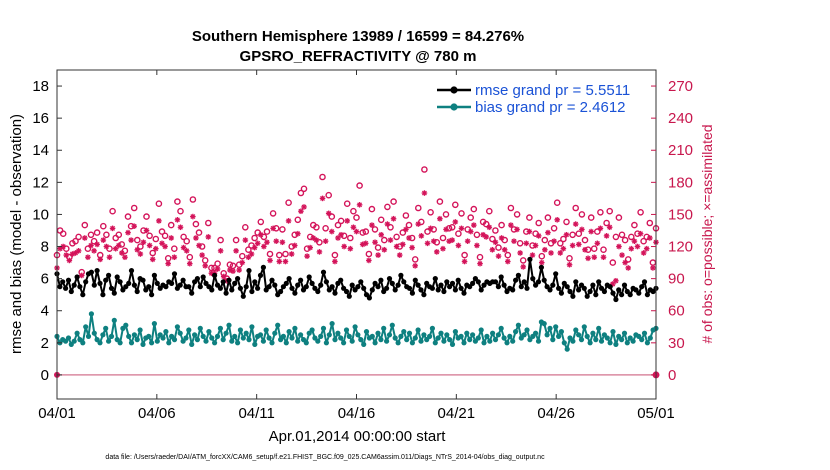 The image size is (830, 470). Describe the element at coordinates (680, 150) in the screenshot. I see `y-right-tick-label: 210` at that location.